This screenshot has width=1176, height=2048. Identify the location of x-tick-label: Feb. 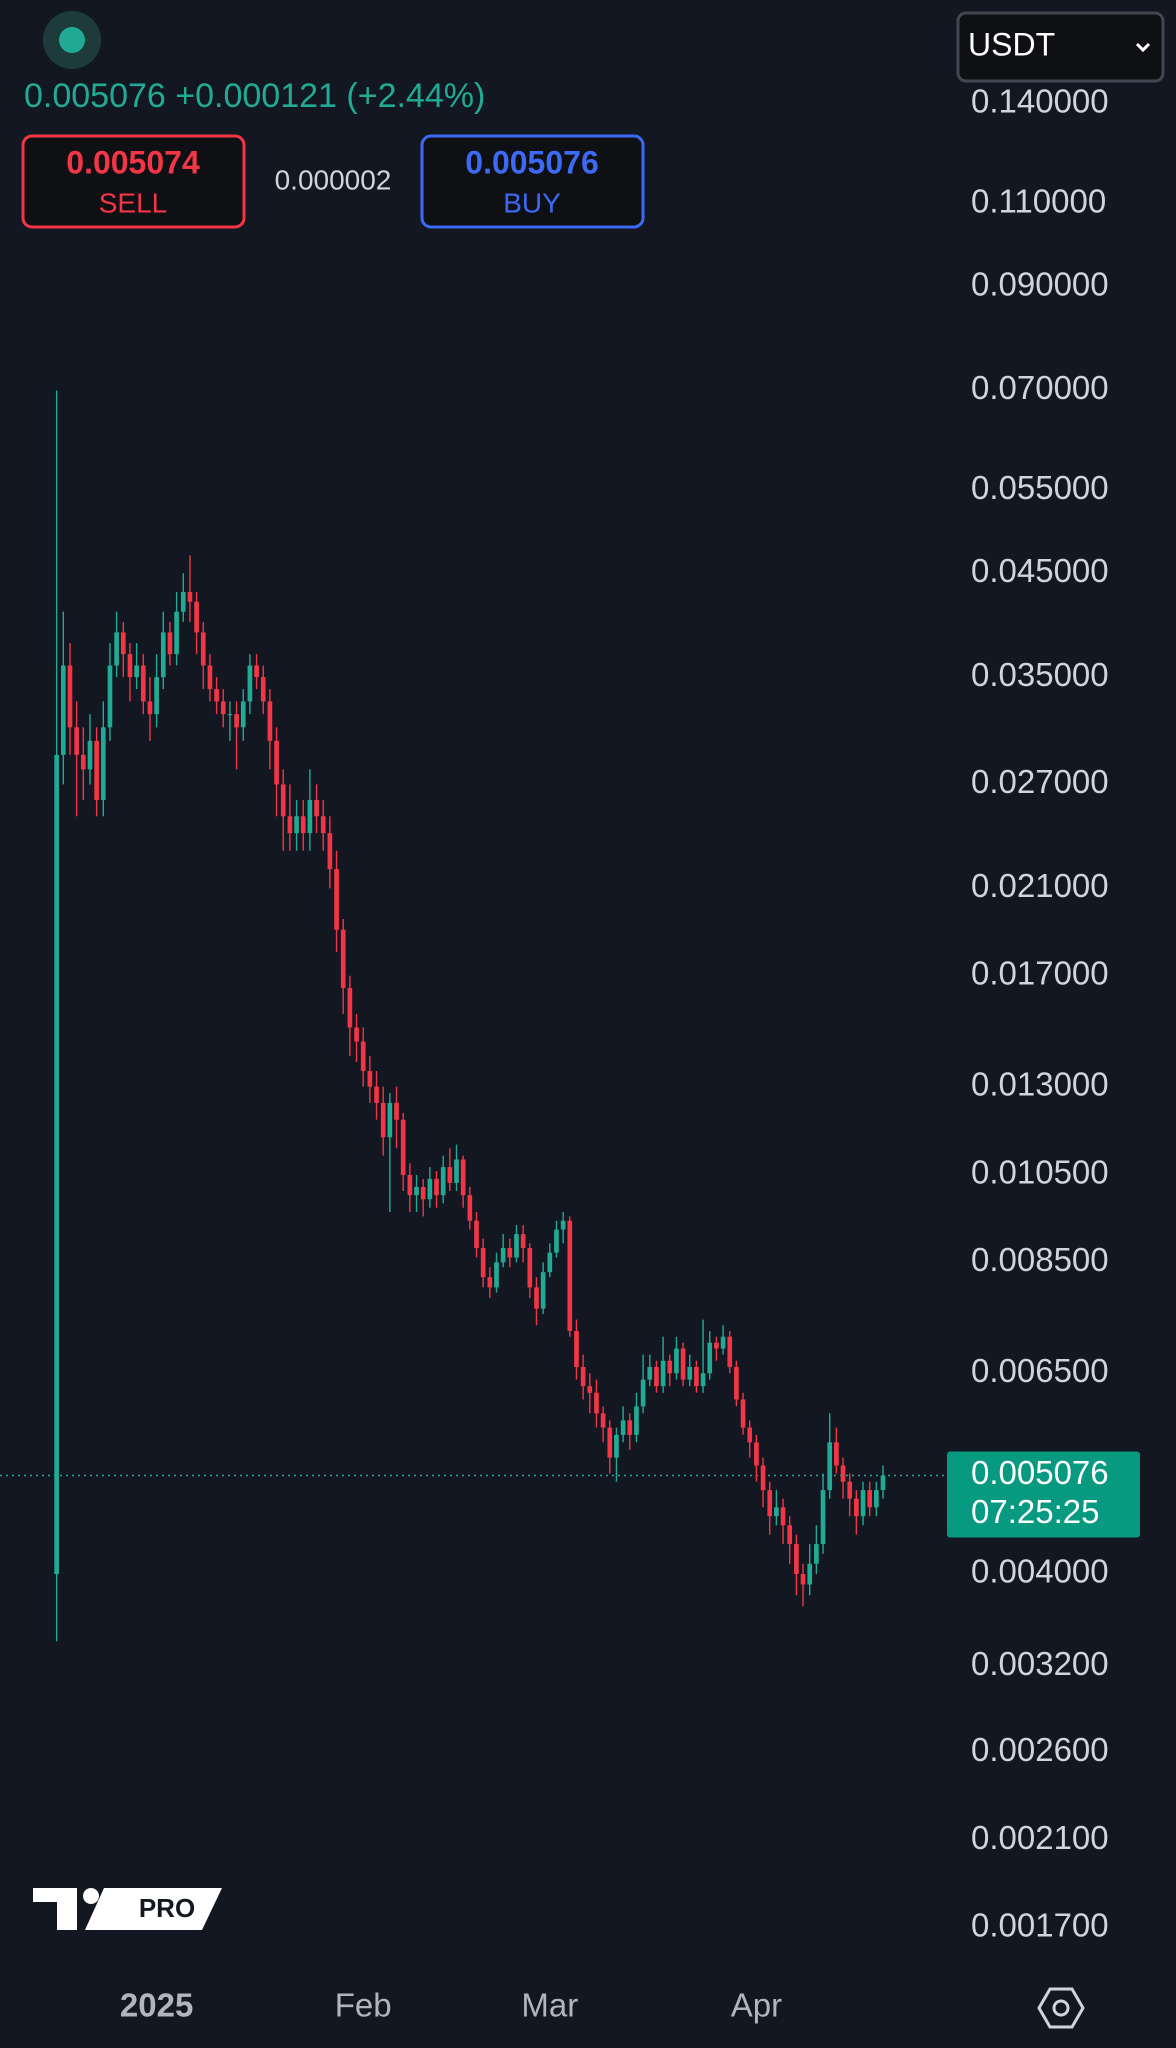
(363, 2005).